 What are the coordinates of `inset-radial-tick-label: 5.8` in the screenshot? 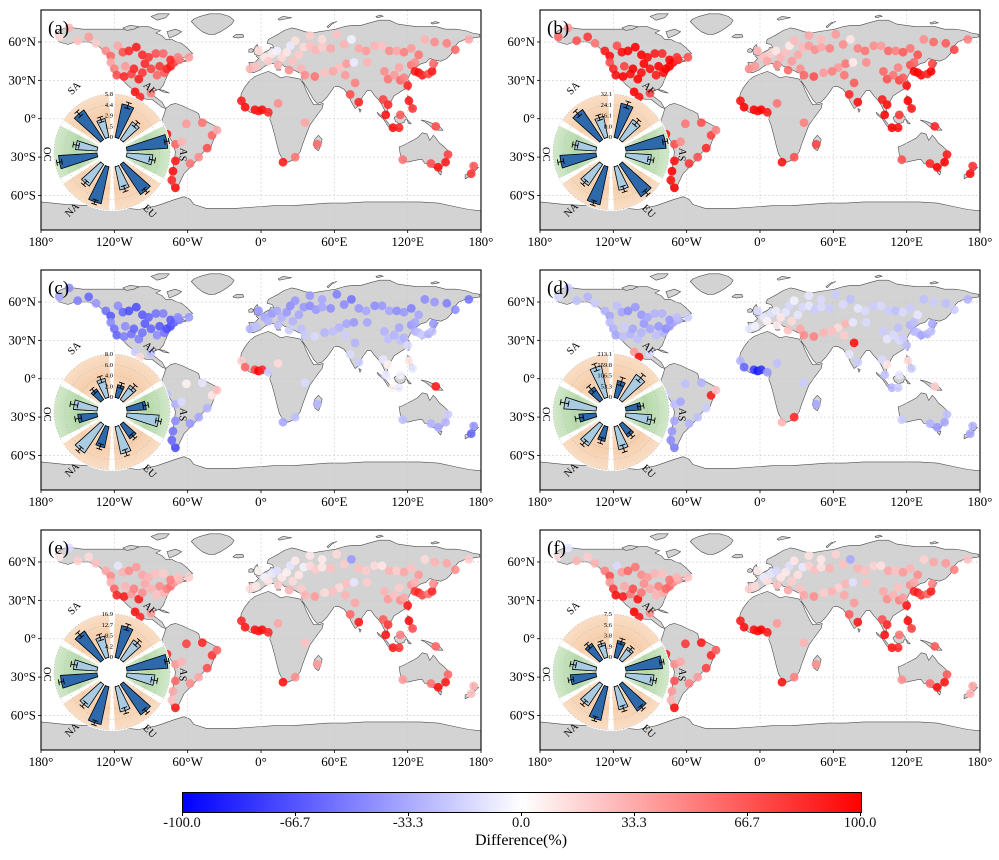 It's located at (109, 94).